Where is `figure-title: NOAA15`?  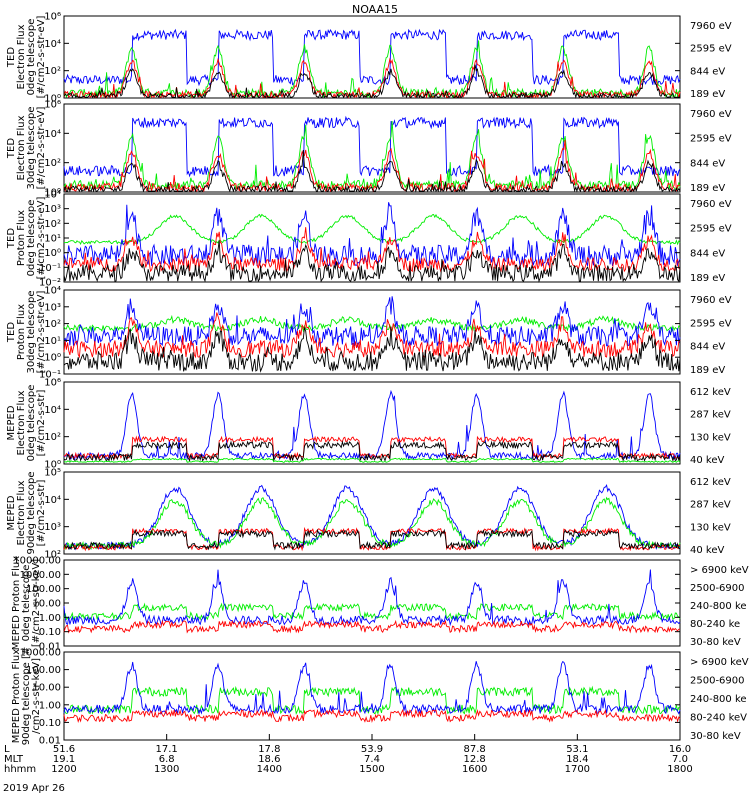 figure-title: NOAA15 is located at coordinates (375, 9).